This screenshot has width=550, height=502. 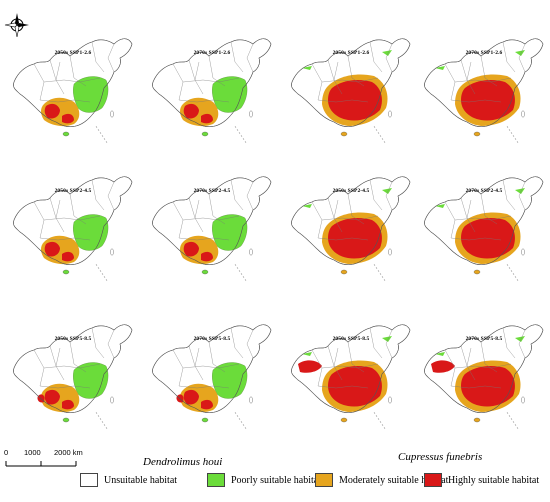 What do you see at coordinates (351, 191) in the screenshot?
I see `panel-title: 2050s SSP2-4.5` at bounding box center [351, 191].